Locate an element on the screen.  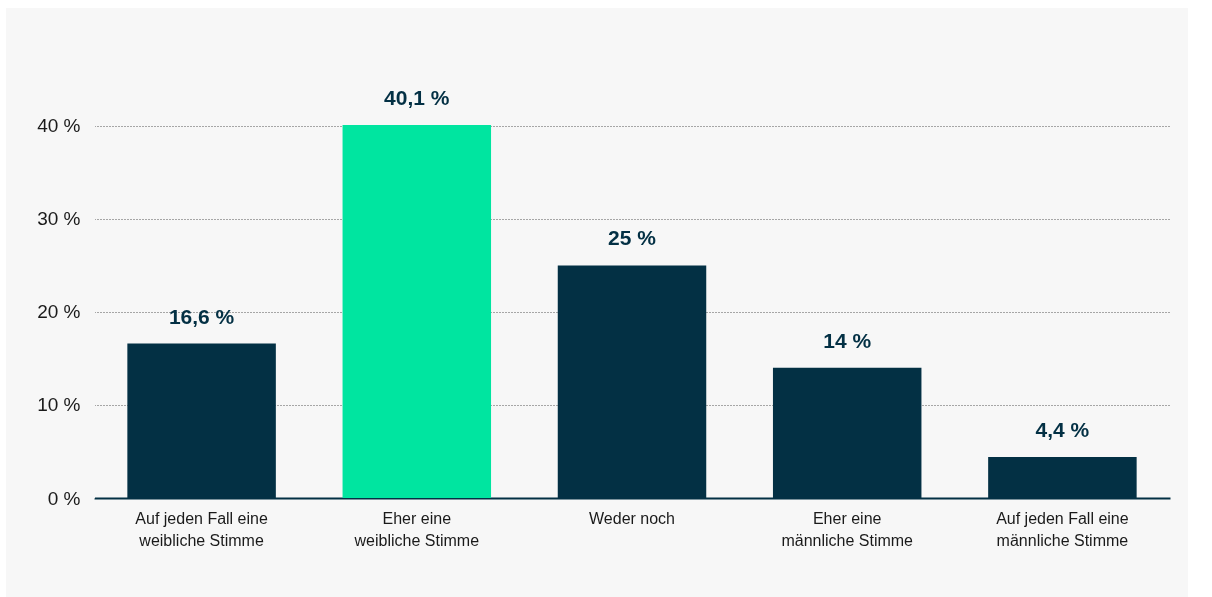
data-label: 14 % is located at coordinates (847, 340).